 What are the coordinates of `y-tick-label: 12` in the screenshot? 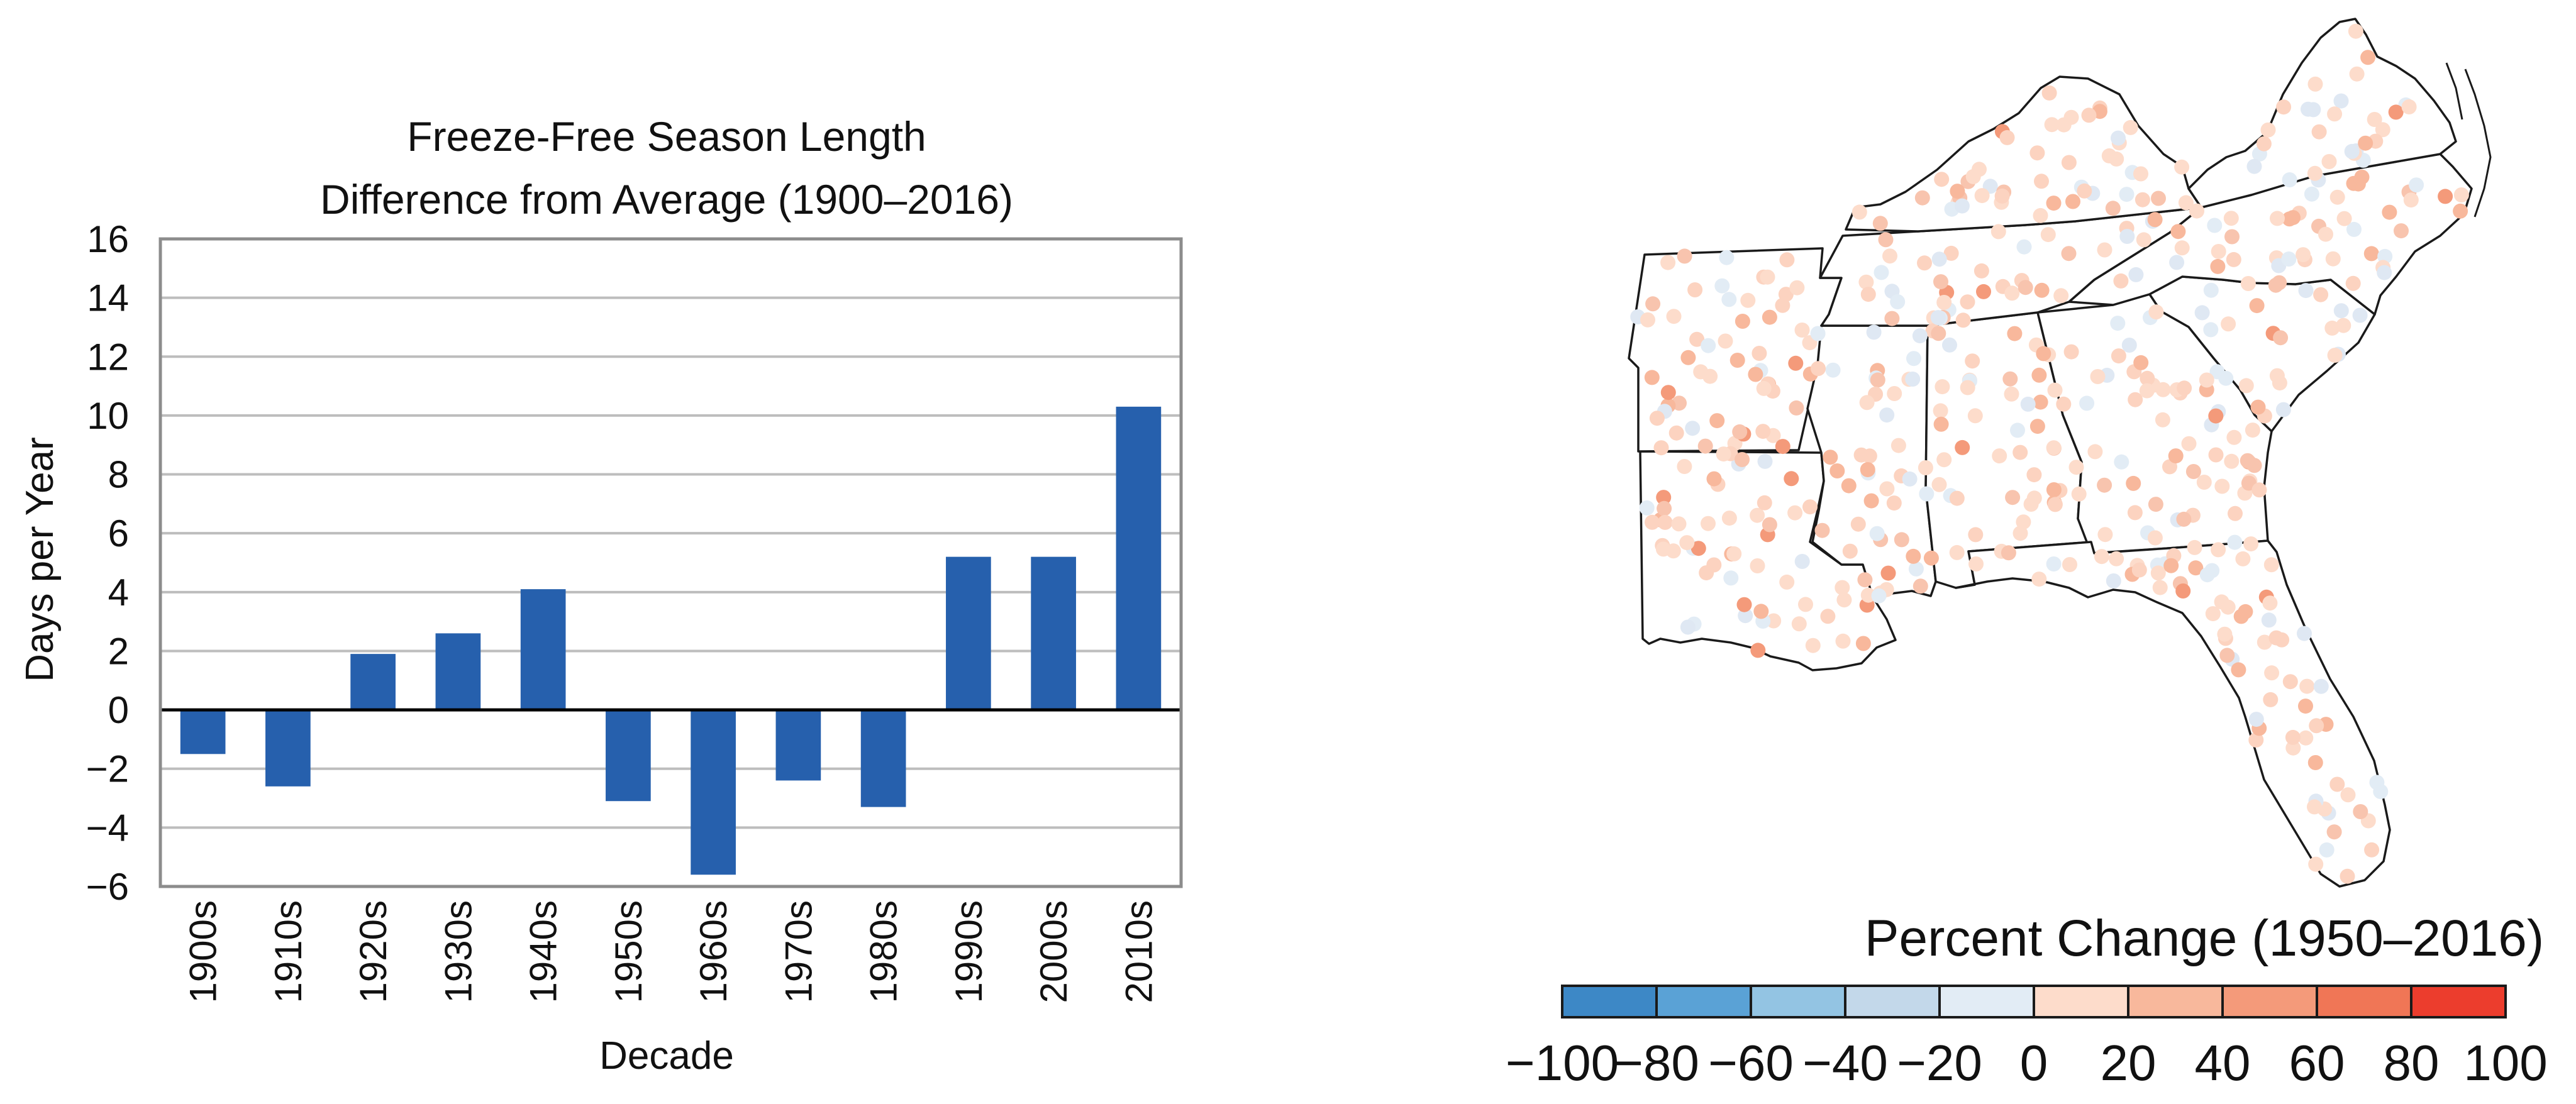 It's located at (108, 357).